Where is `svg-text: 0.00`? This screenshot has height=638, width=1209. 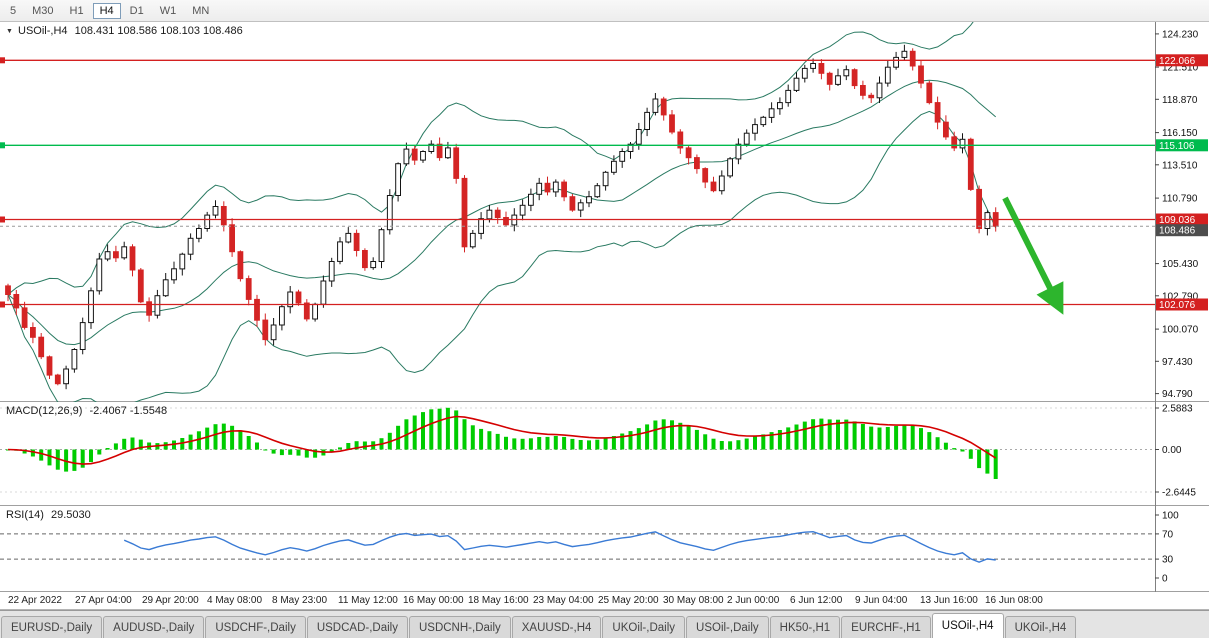 svg-text: 0.00 is located at coordinates (1172, 450).